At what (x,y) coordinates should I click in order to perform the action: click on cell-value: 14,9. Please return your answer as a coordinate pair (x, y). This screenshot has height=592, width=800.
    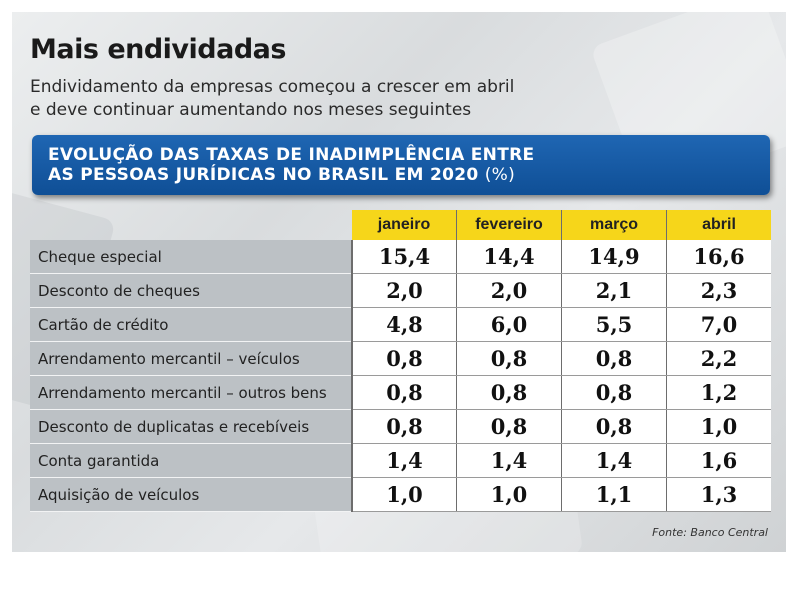
    Looking at the image, I should click on (614, 257).